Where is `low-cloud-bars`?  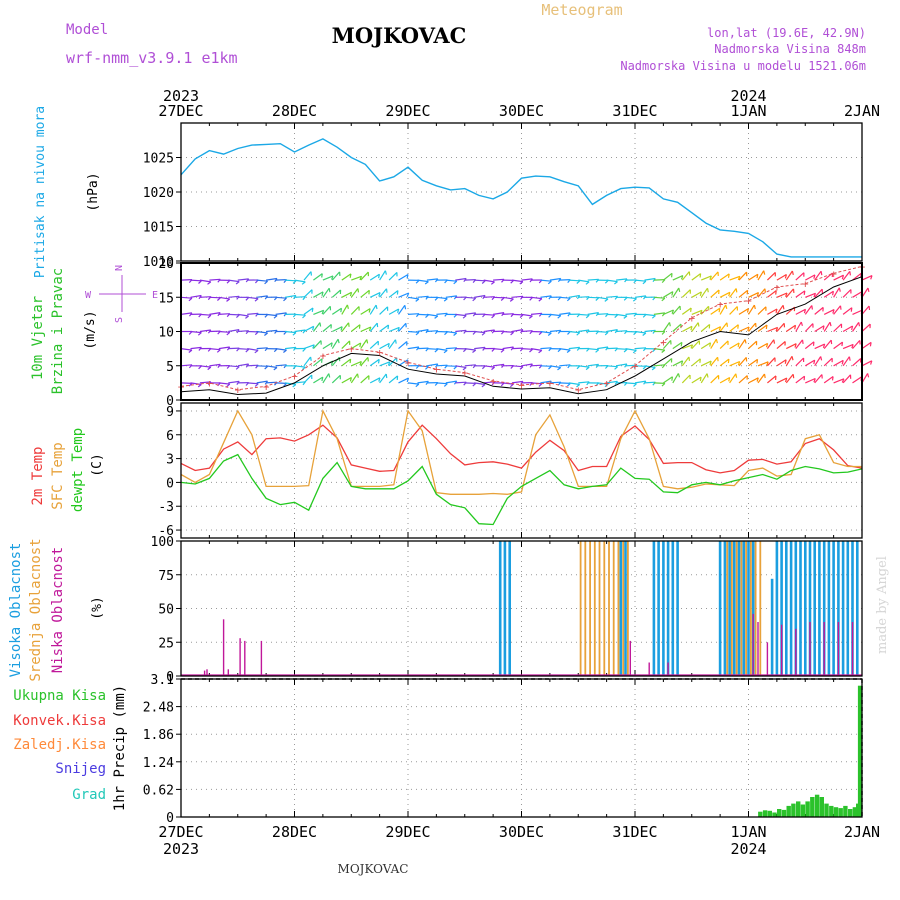
low-cloud-bars is located at coordinates (528, 645).